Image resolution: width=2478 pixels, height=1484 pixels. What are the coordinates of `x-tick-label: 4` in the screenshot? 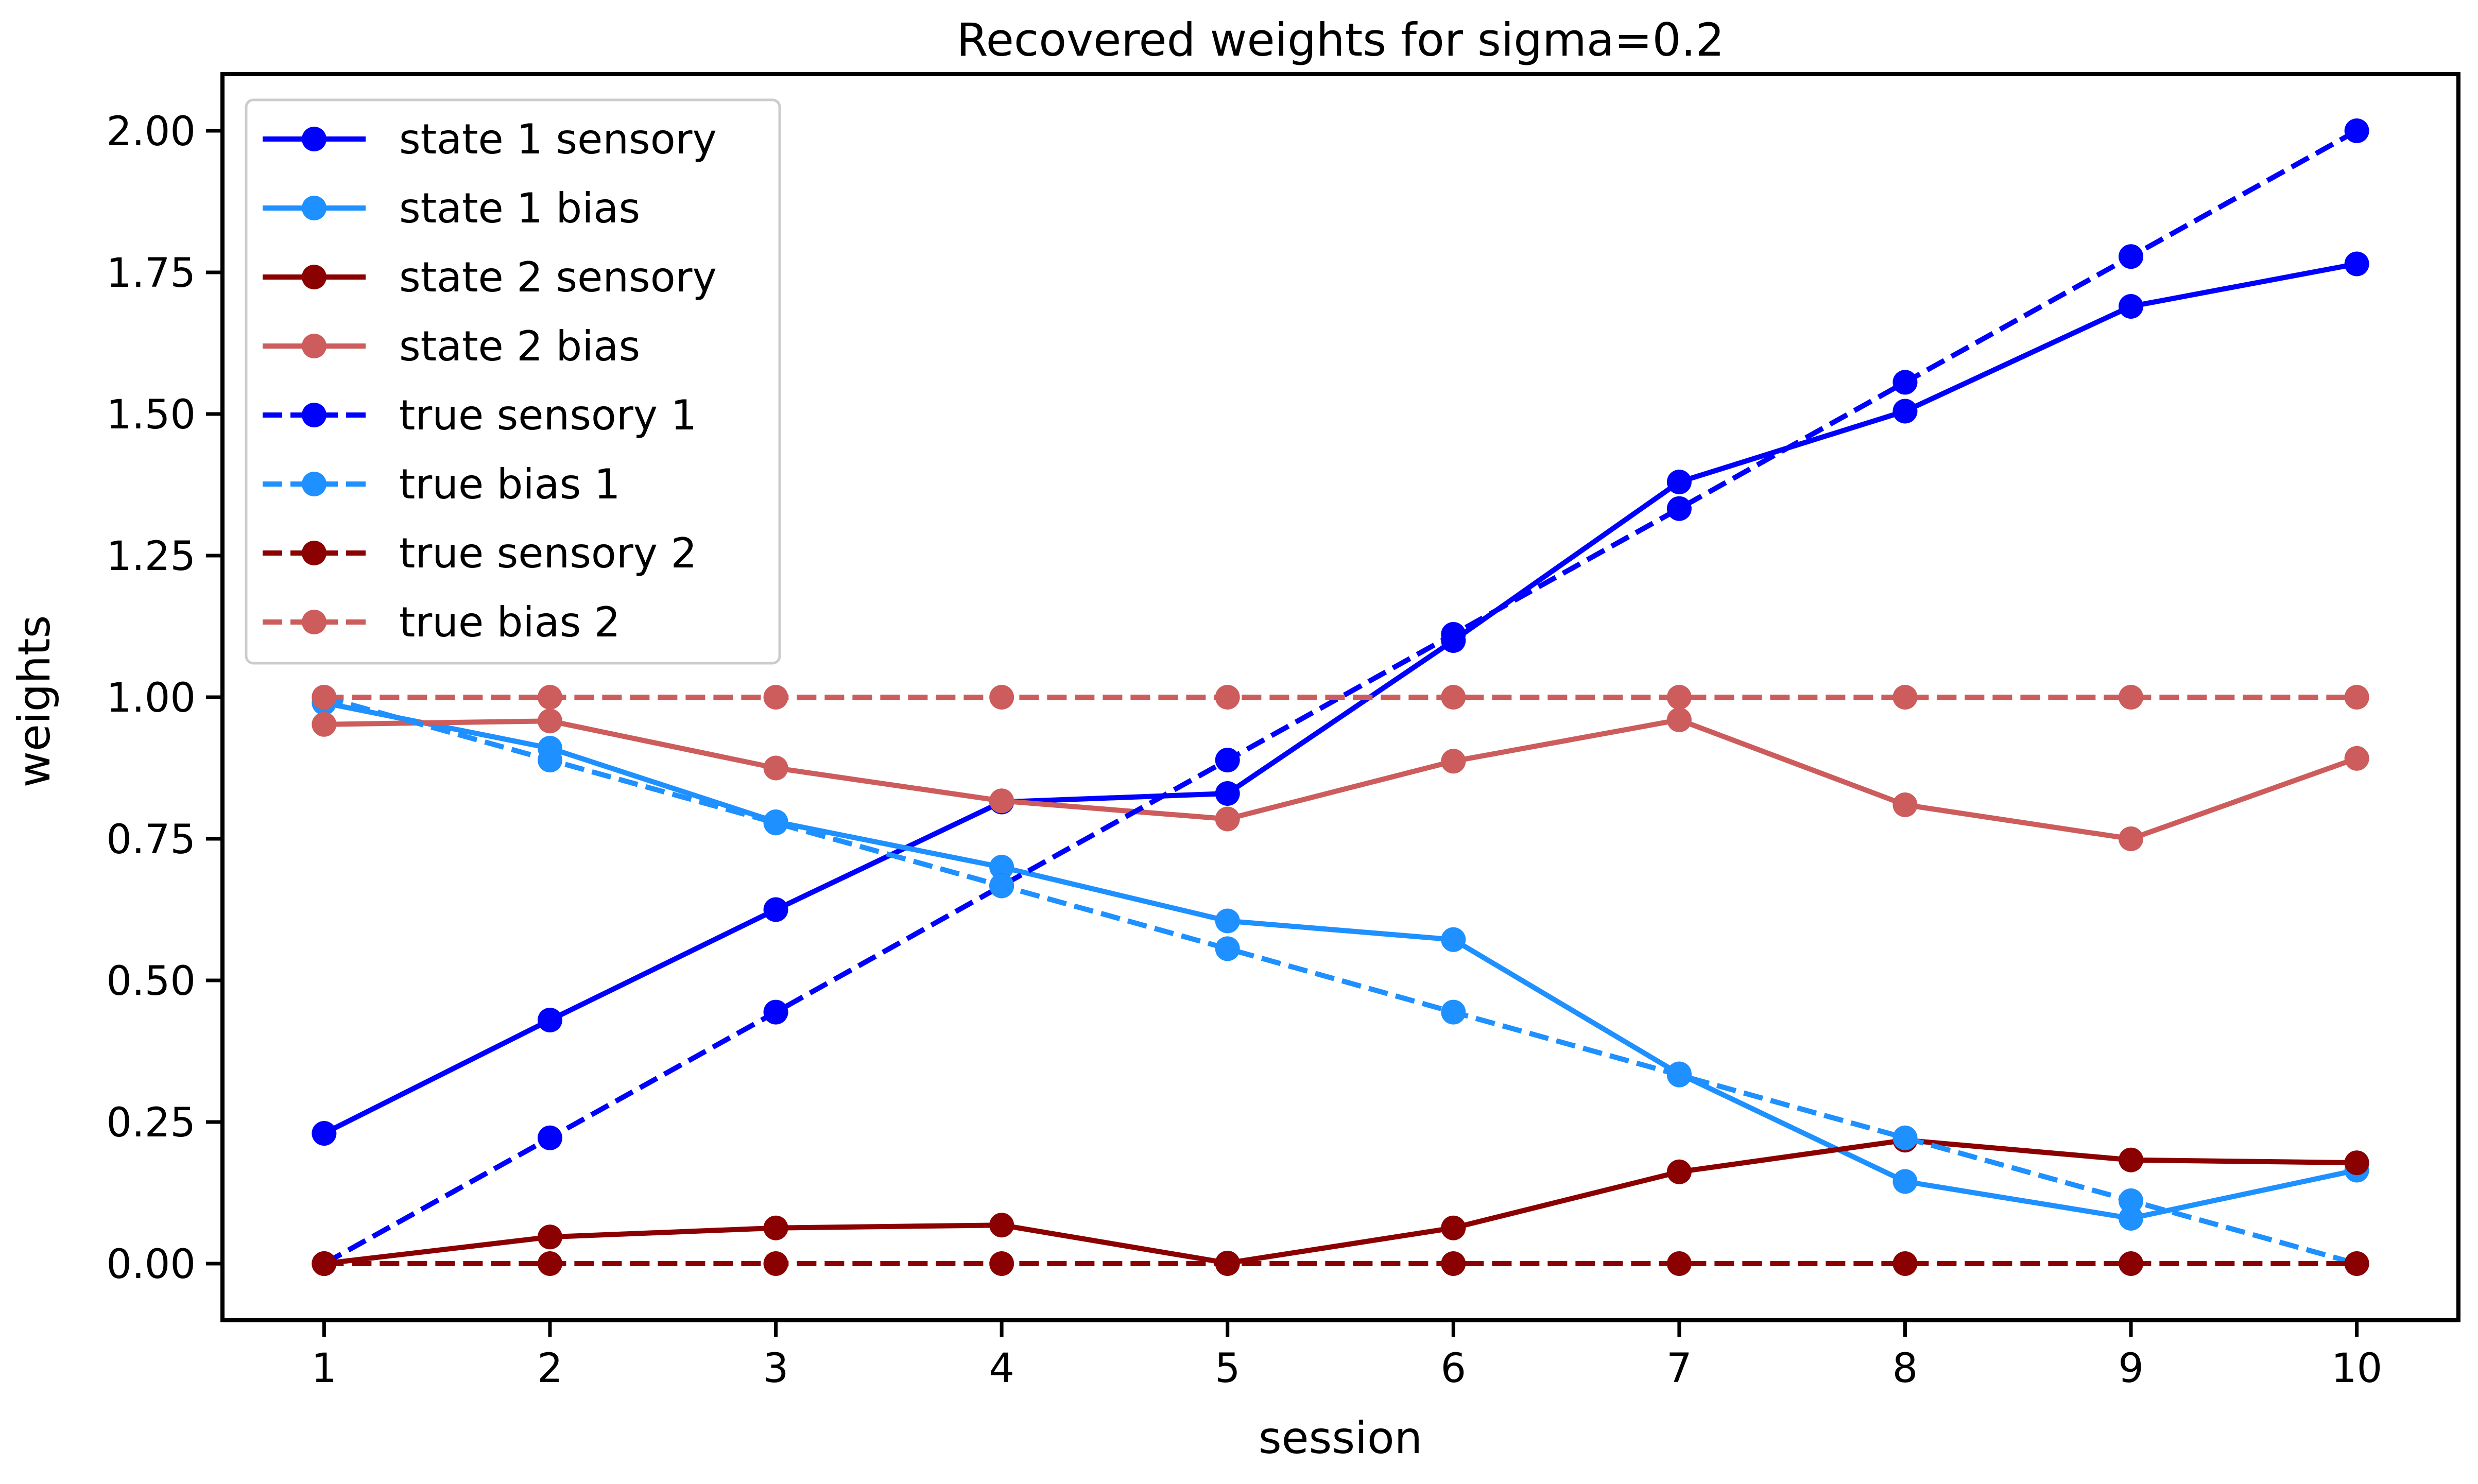 It's located at (1001, 1368).